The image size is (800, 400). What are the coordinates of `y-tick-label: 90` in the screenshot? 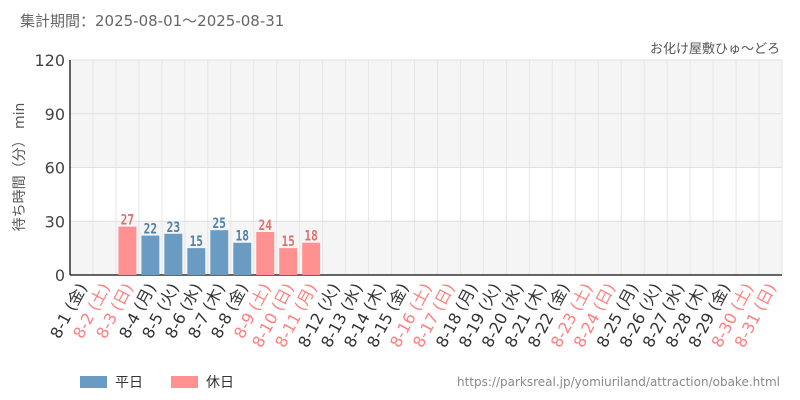 It's located at (55, 114).